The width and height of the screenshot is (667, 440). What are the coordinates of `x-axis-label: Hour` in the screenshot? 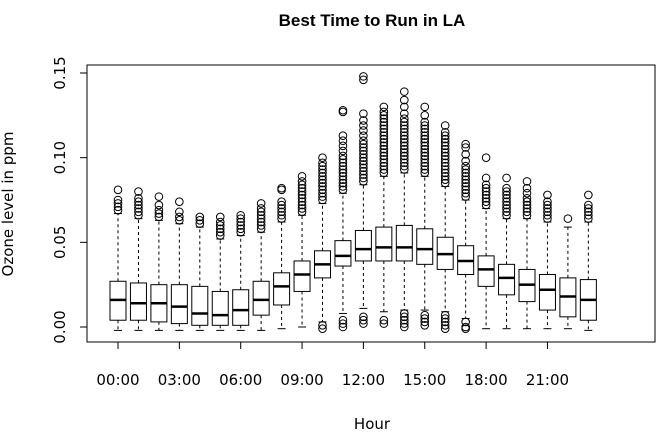 It's located at (372, 424).